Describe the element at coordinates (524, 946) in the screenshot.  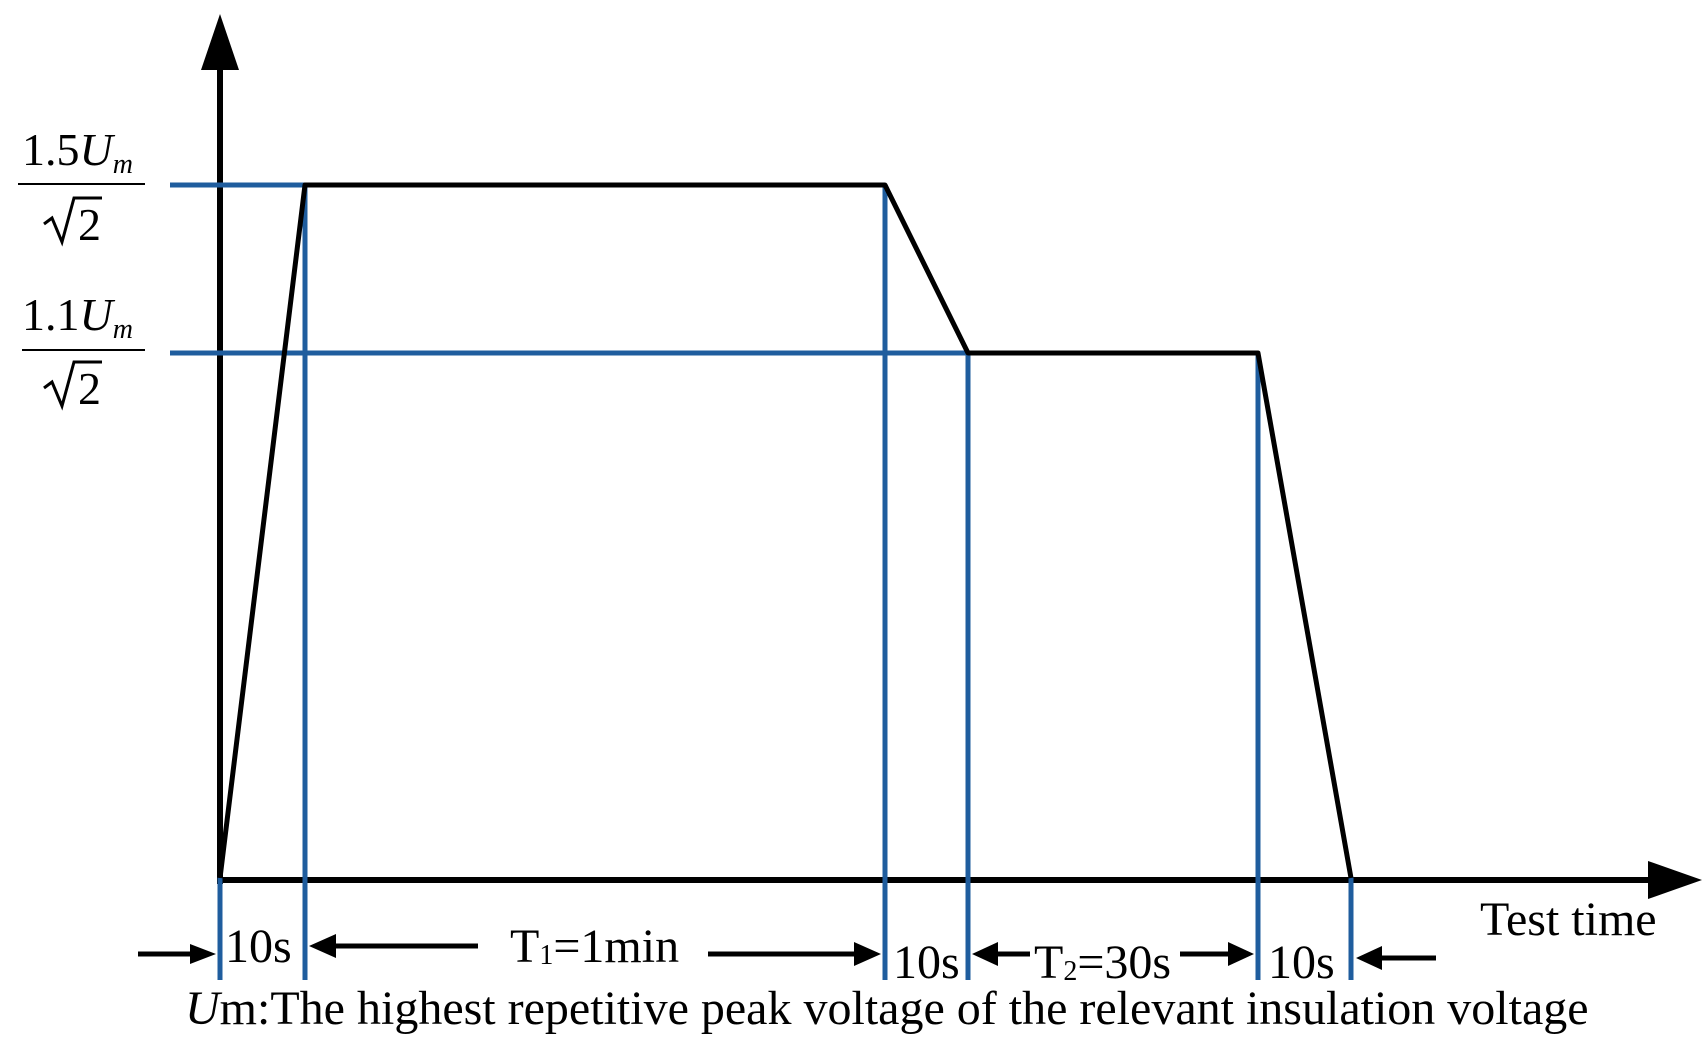
I see `t1-symbol: T` at that location.